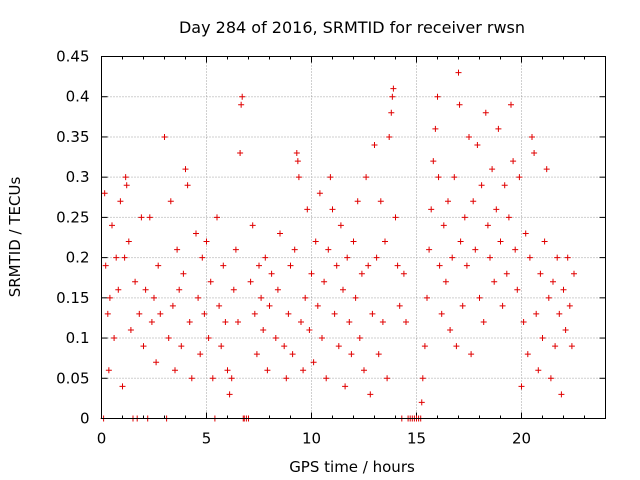  I want to click on y-tick-label: 0.35, so click(72, 137).